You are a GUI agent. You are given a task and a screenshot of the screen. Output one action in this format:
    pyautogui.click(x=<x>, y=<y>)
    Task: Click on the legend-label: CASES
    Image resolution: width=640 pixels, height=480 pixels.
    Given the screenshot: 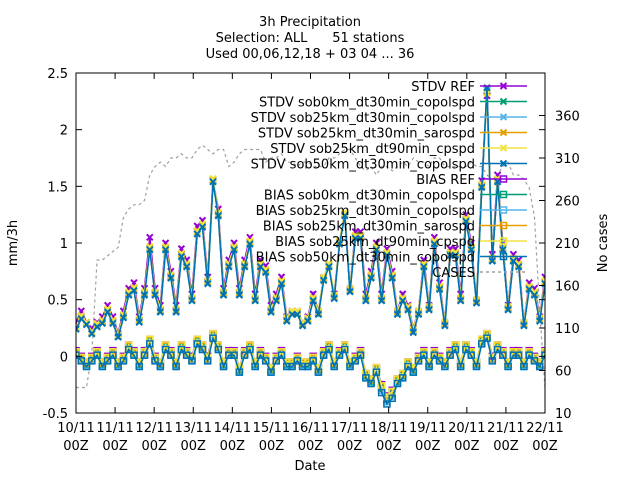 What is the action you would take?
    pyautogui.click(x=453, y=273)
    